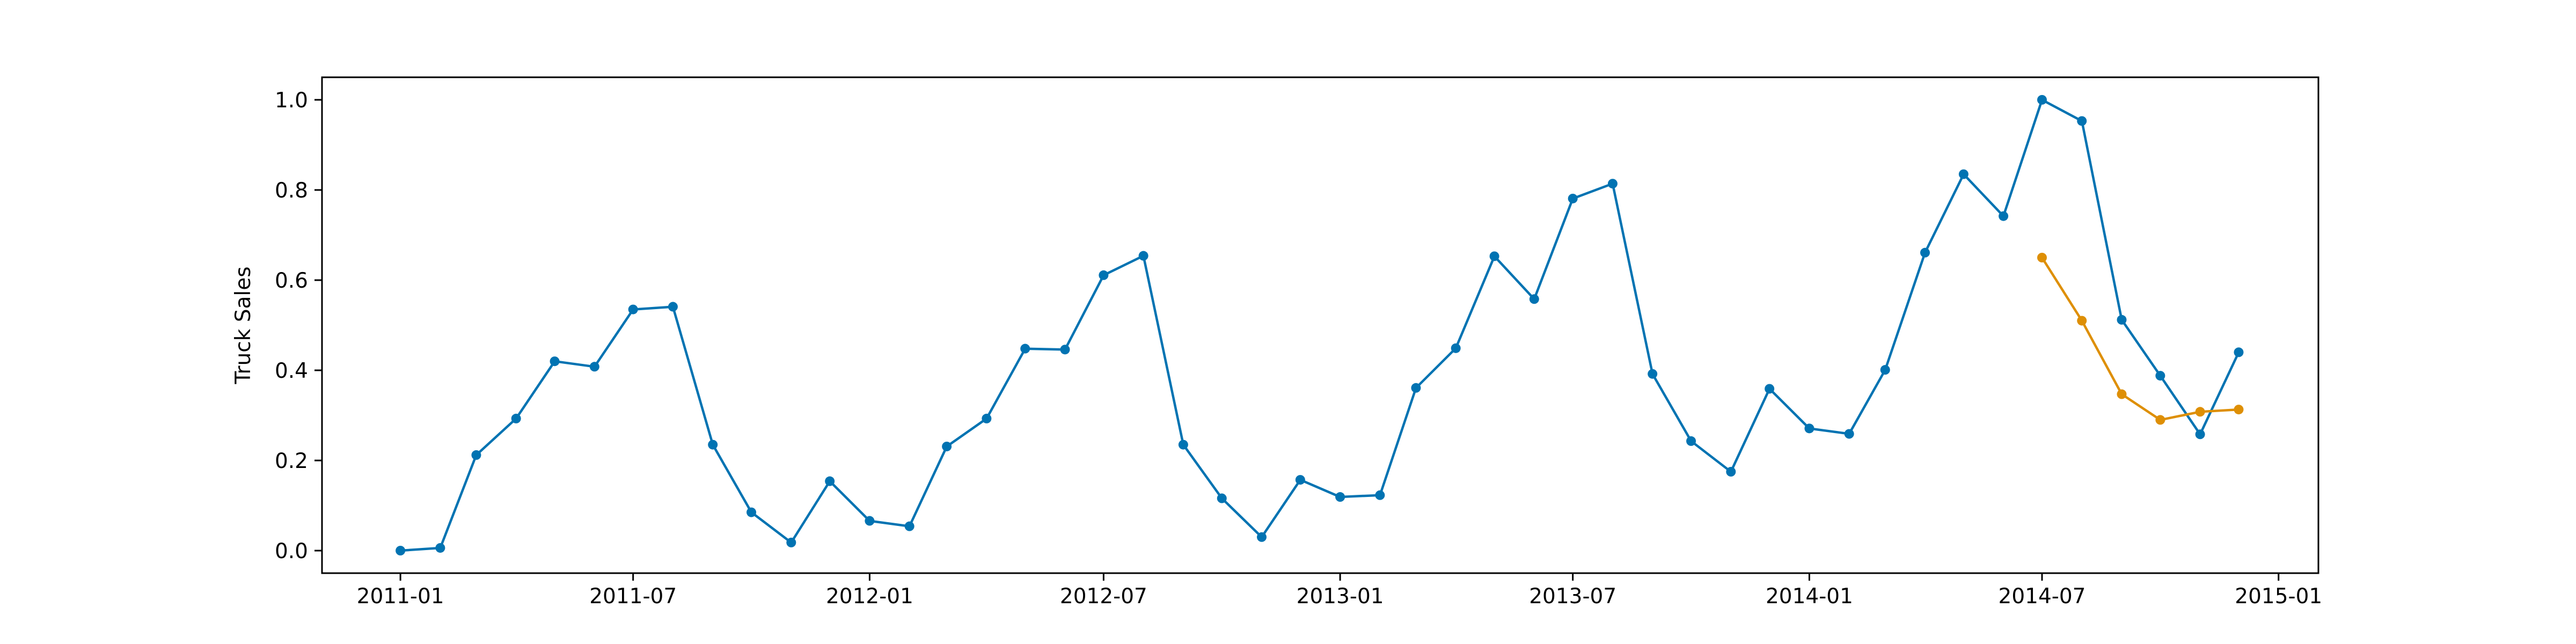 This screenshot has width=2576, height=644. Describe the element at coordinates (1340, 596) in the screenshot. I see `x-tick-label: 2013-01` at that location.